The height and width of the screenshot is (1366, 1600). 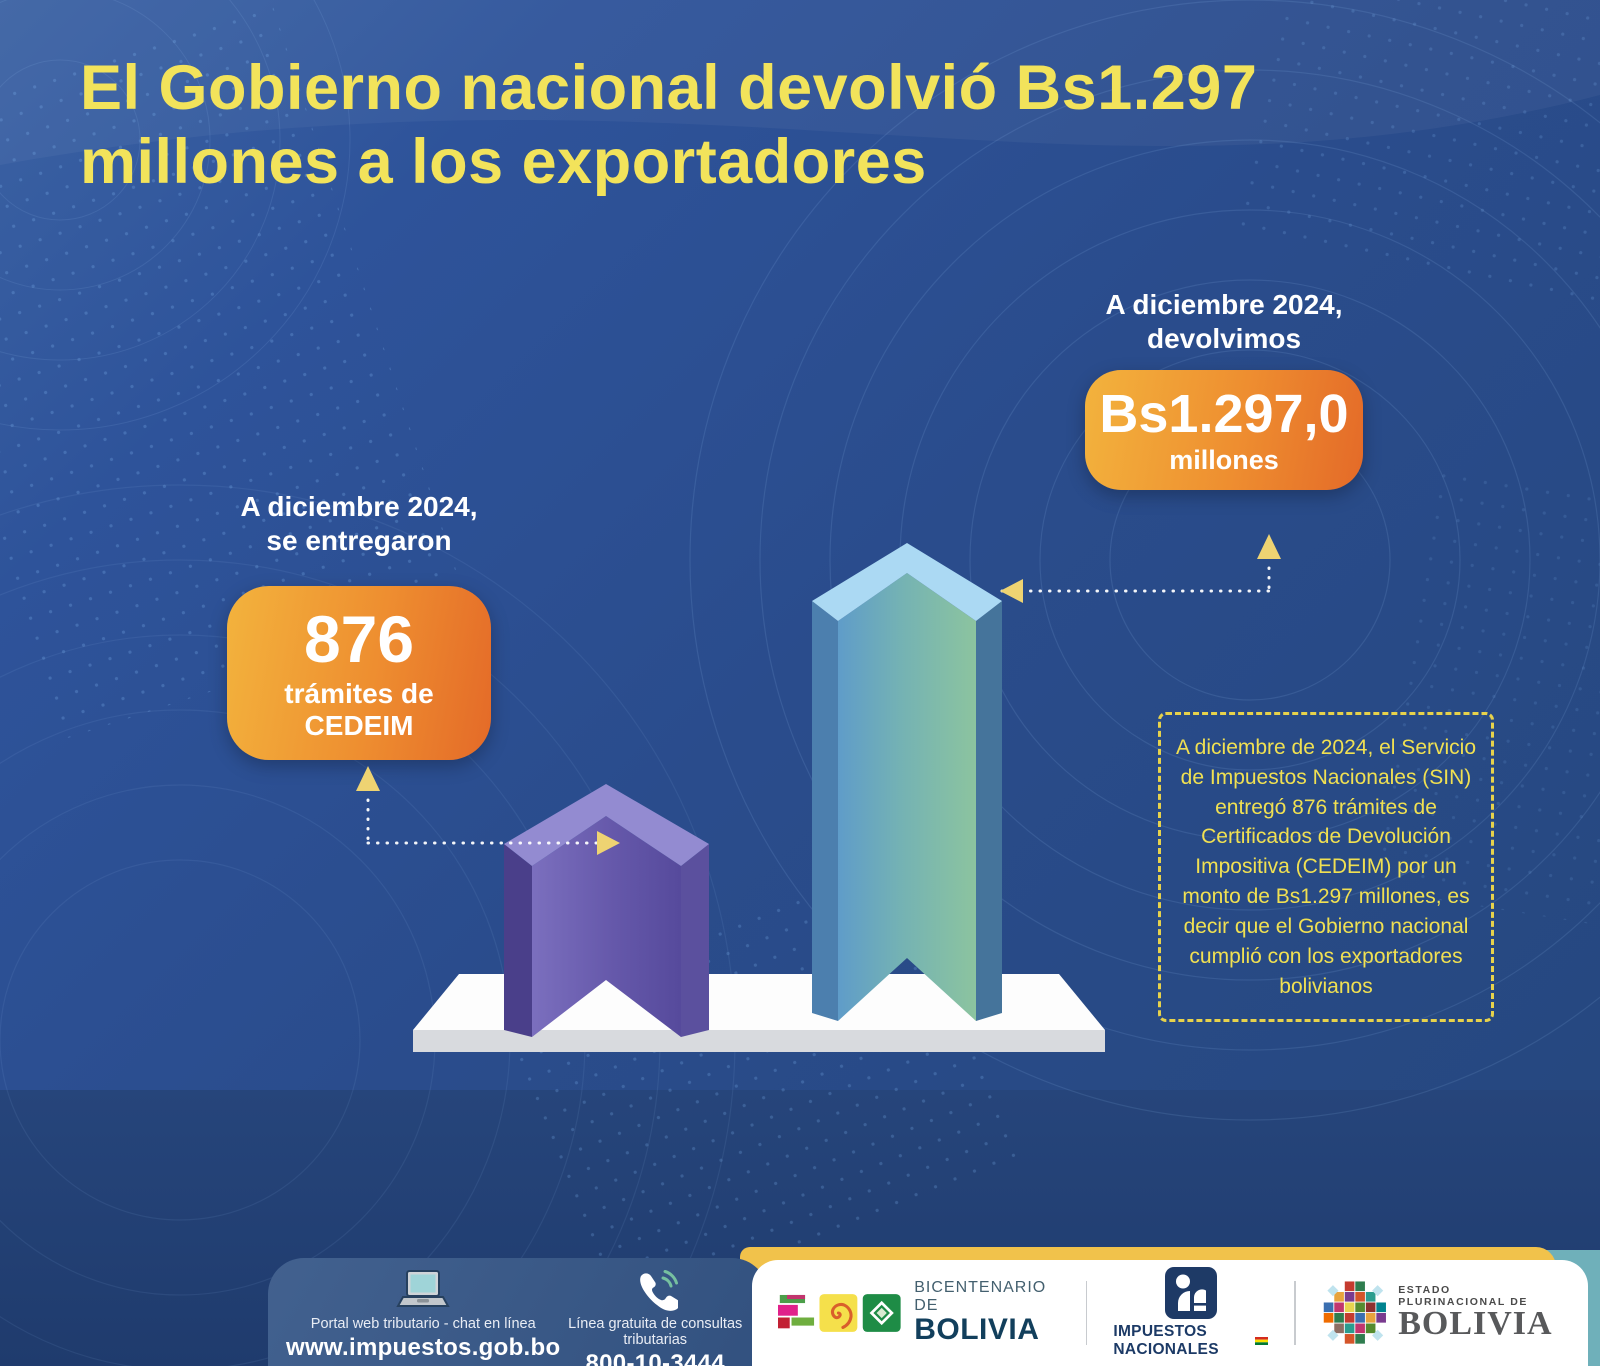 I want to click on bicentenario-logo: BICENTENARIO DE BOLIVIA, so click(x=919, y=1313).